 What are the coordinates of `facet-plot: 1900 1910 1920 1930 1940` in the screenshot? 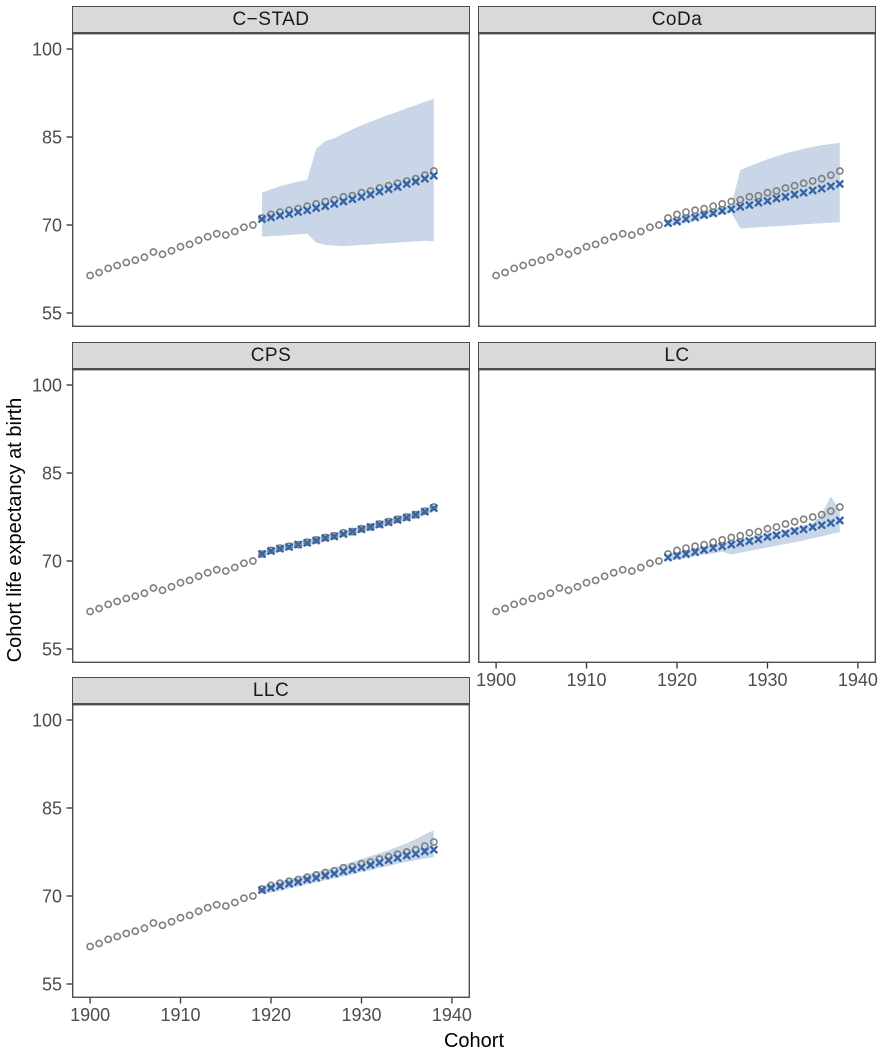 It's located at (677, 529).